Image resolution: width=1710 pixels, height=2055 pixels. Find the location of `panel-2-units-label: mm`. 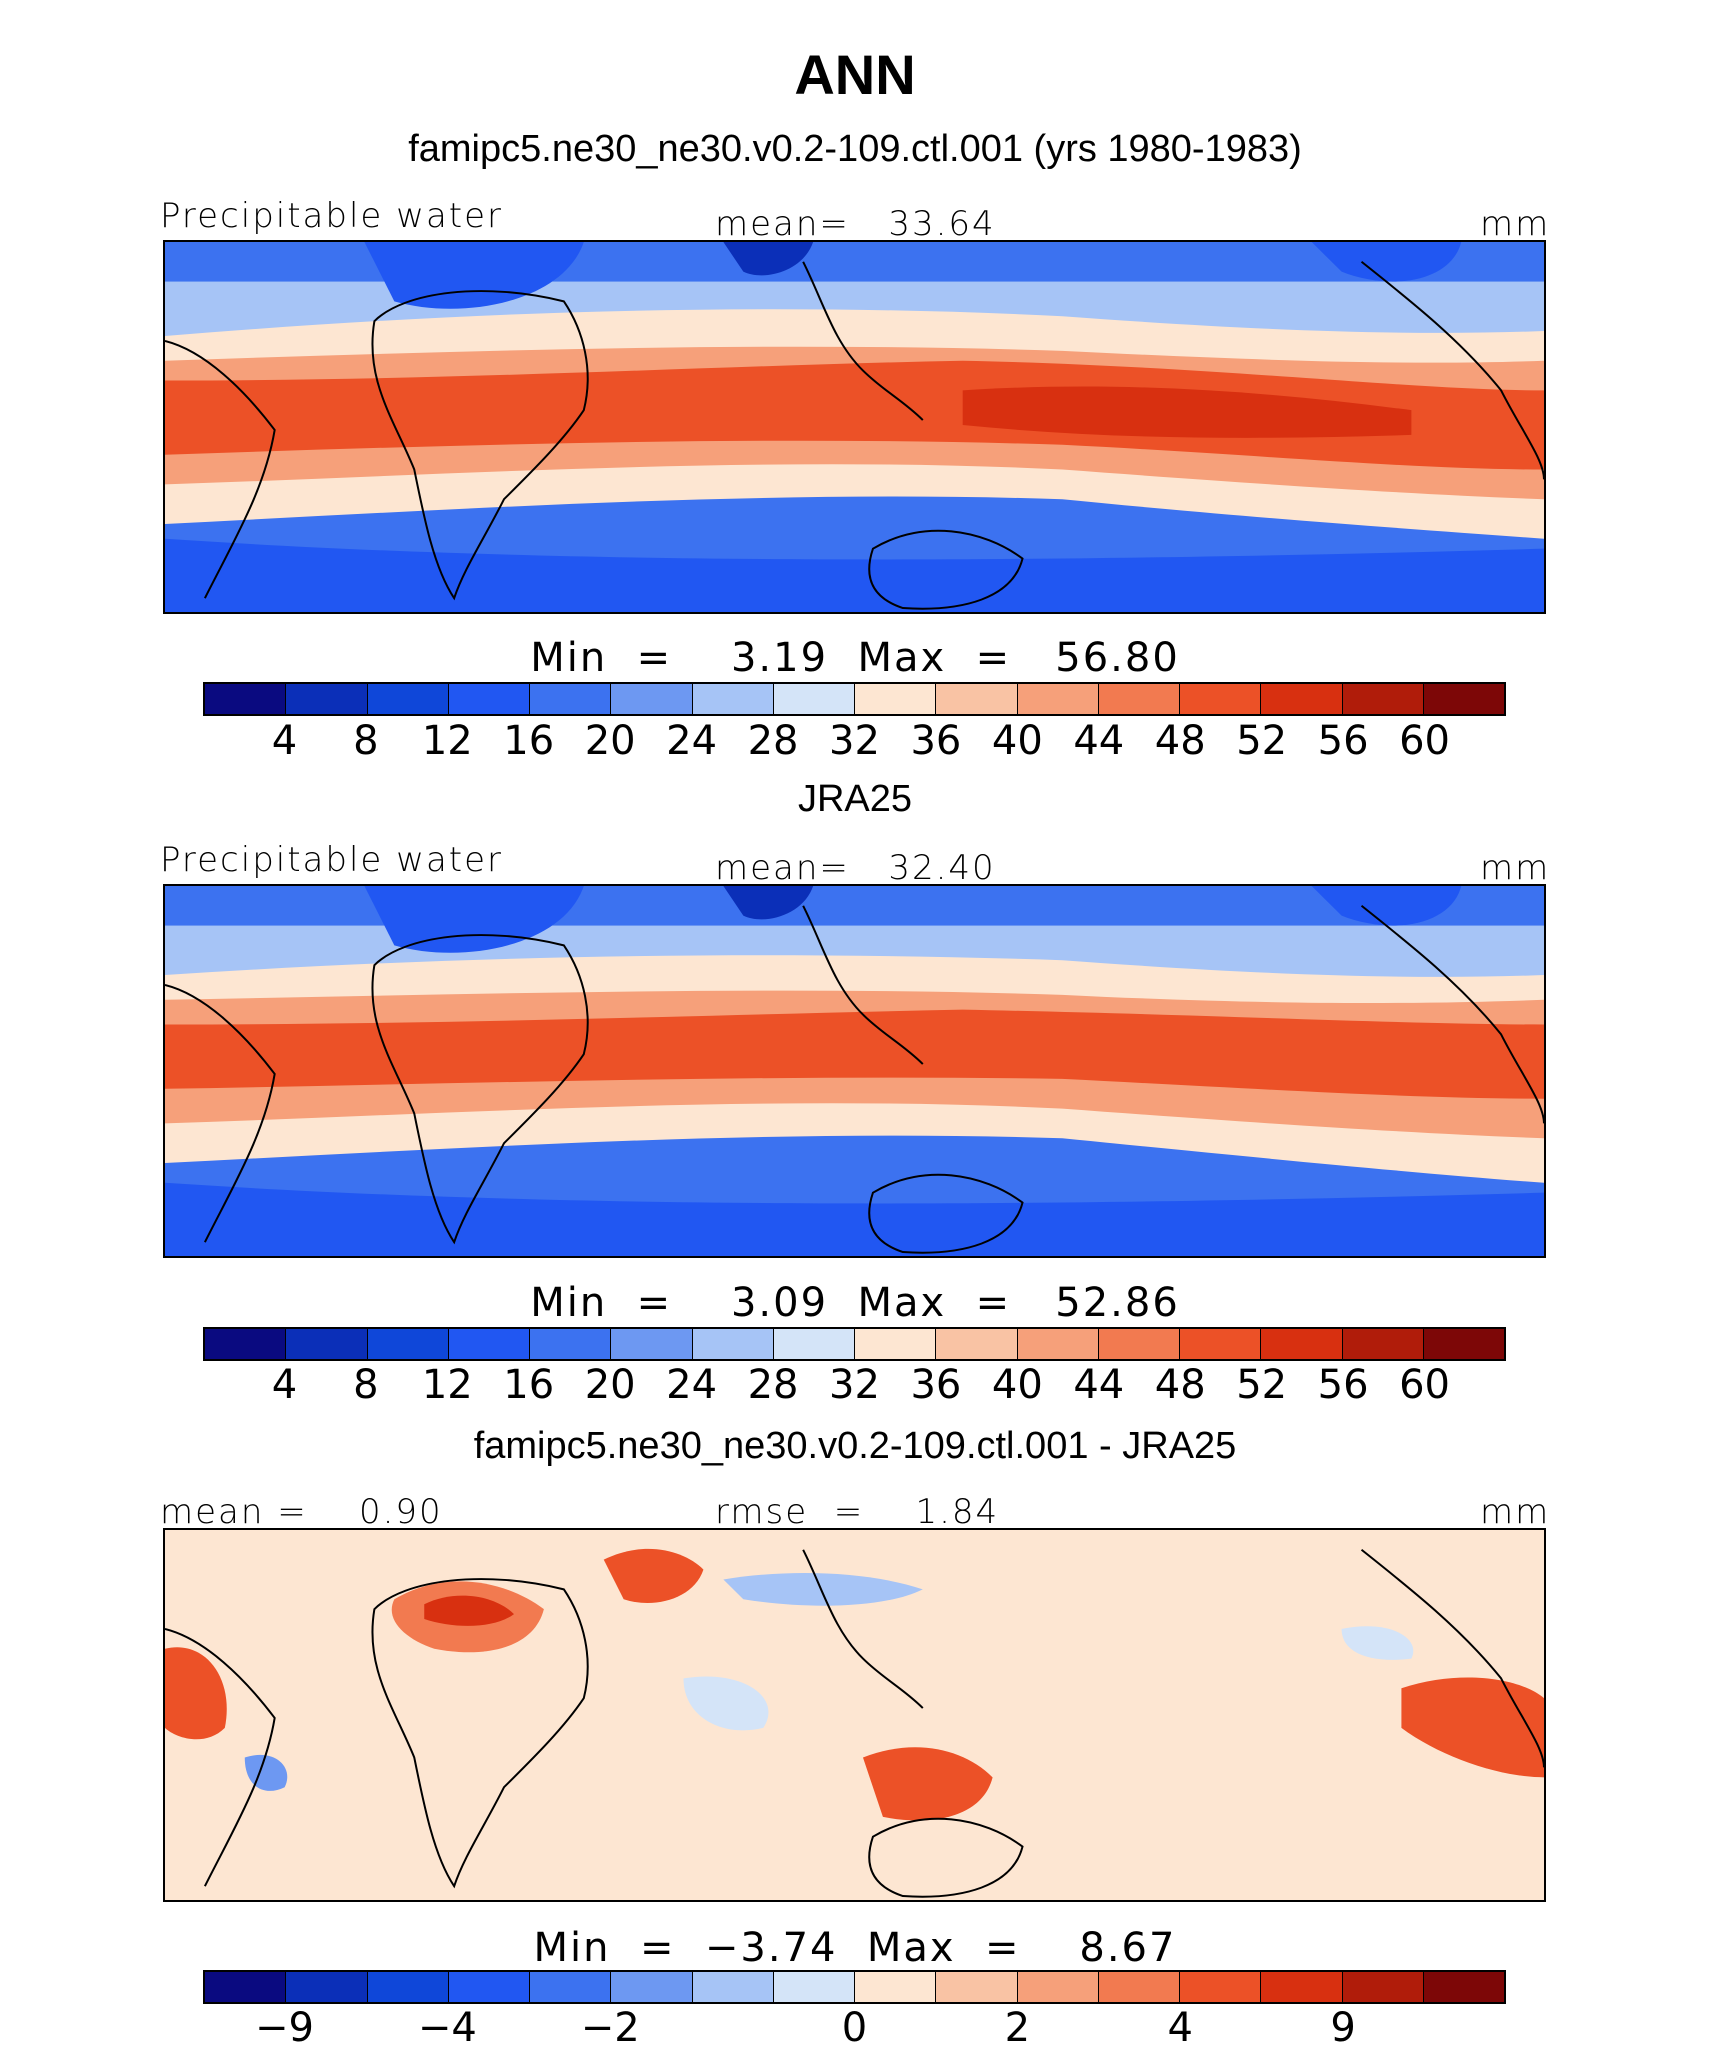

panel-2-units-label: mm is located at coordinates (1515, 868).